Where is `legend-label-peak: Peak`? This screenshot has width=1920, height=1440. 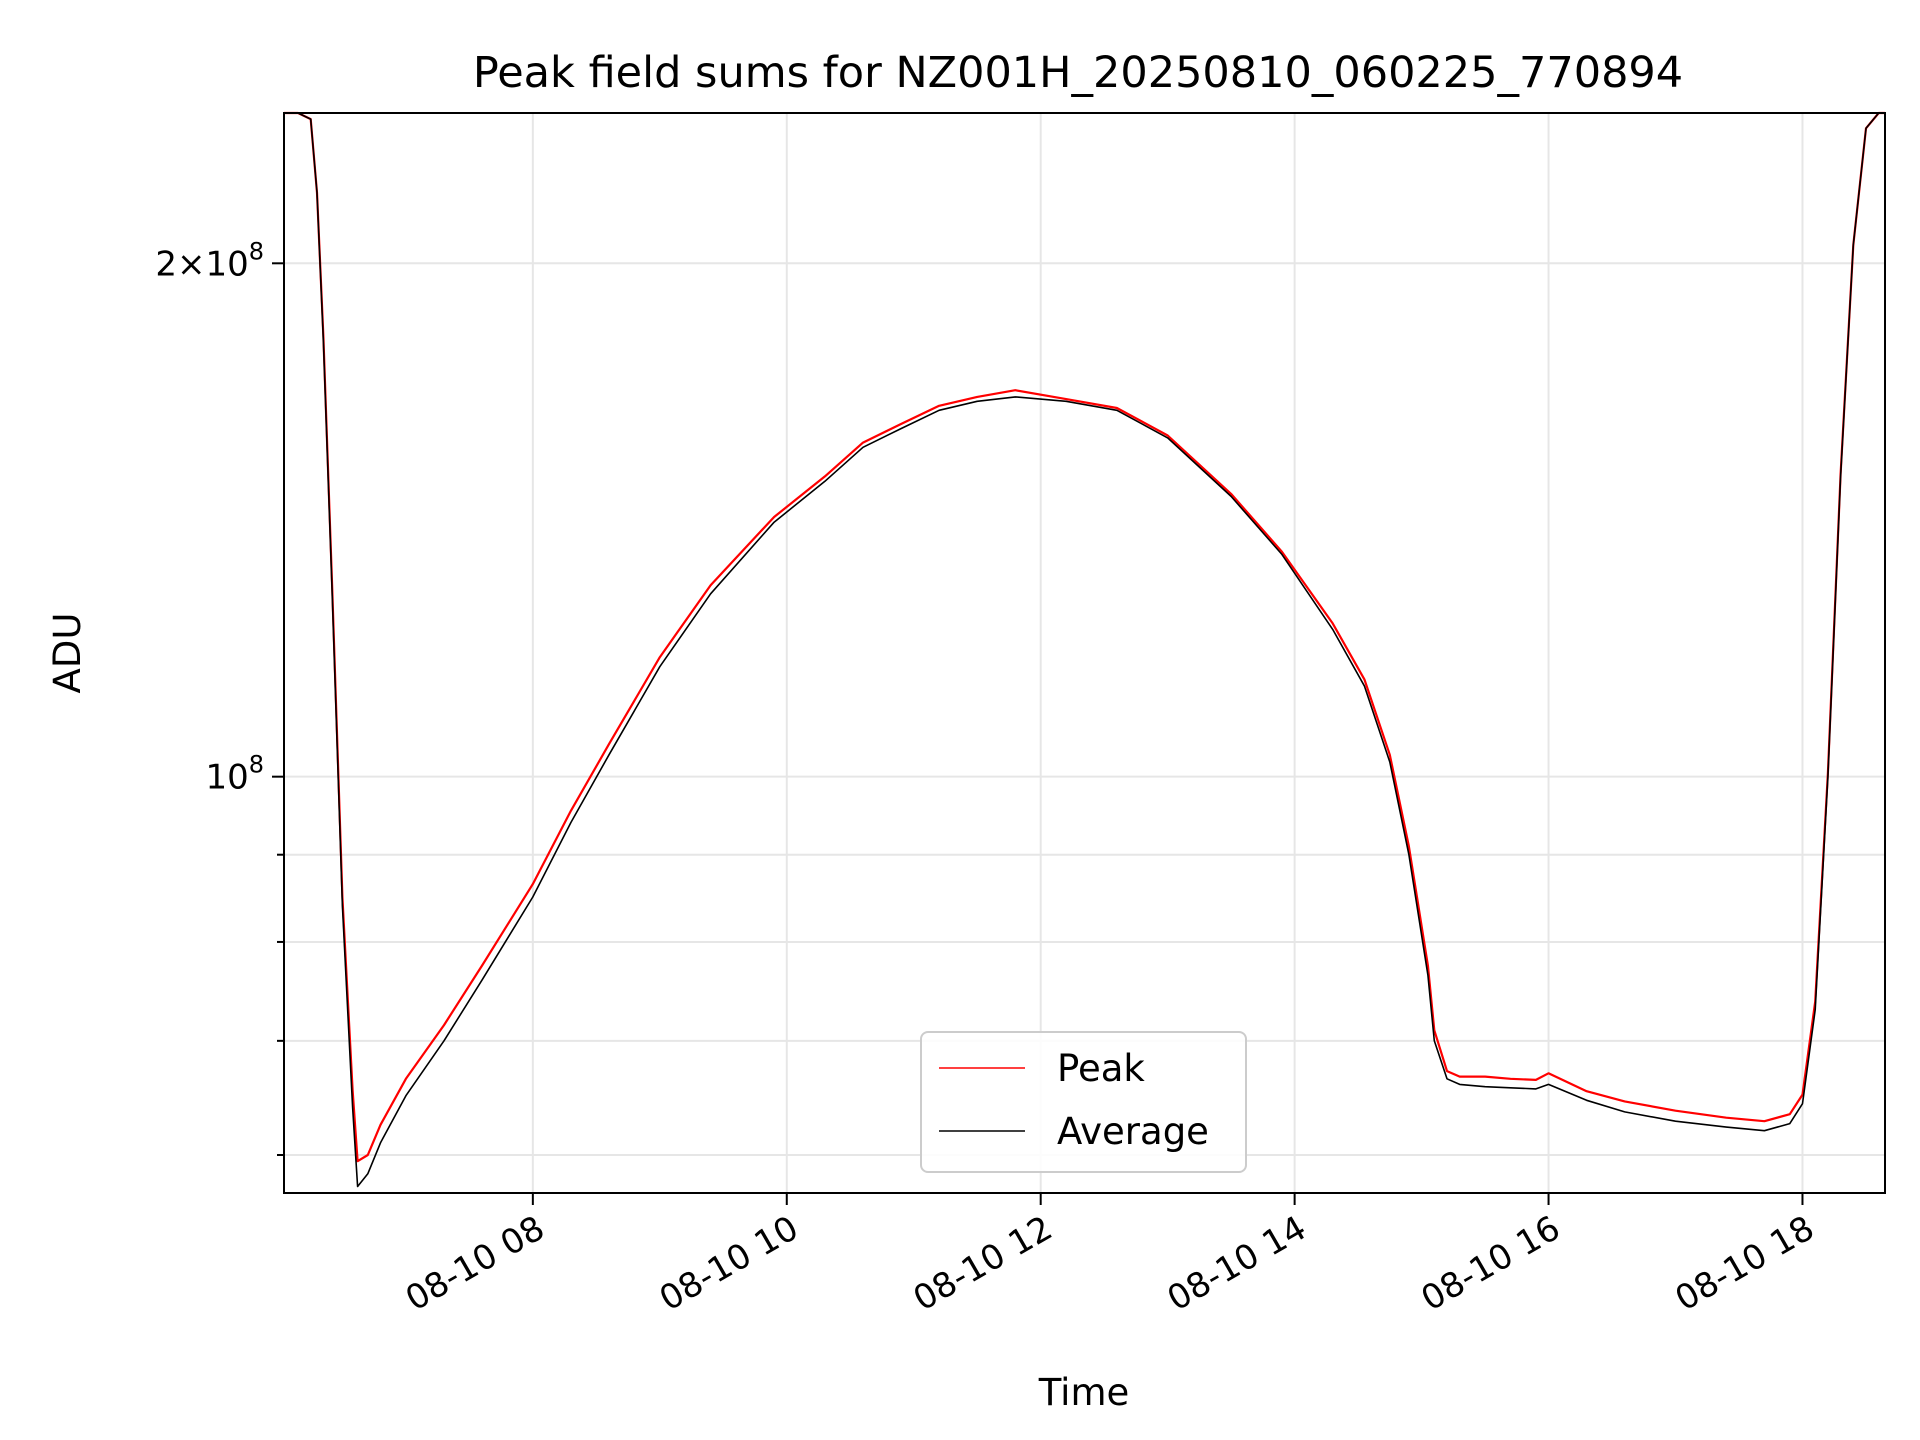 legend-label-peak: Peak is located at coordinates (1101, 1068).